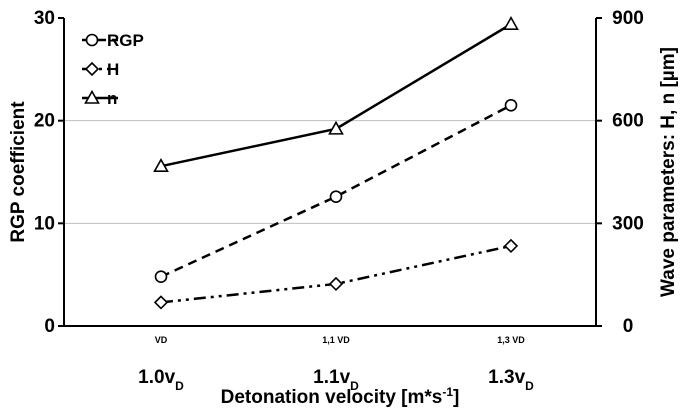 Image resolution: width=680 pixels, height=412 pixels. What do you see at coordinates (331, 377) in the screenshot?
I see `category-label-base: 1.1v` at bounding box center [331, 377].